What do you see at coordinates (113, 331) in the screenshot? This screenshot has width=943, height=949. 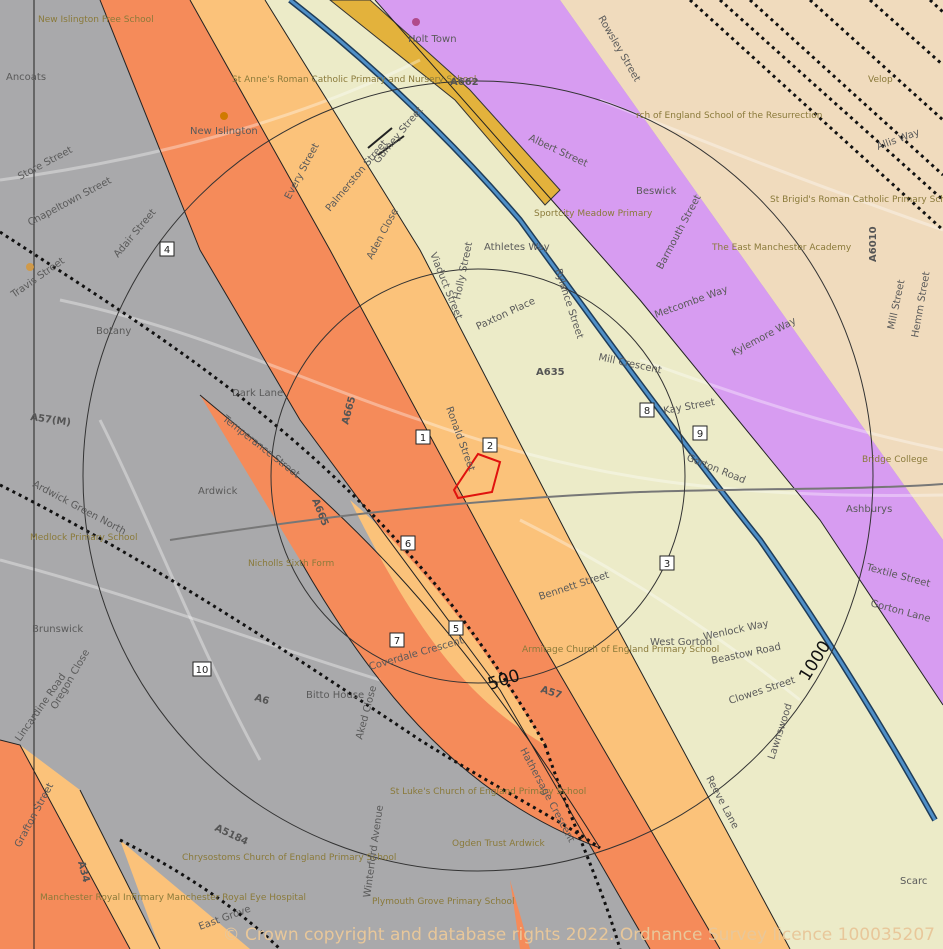 I see `street-botany: Botany` at bounding box center [113, 331].